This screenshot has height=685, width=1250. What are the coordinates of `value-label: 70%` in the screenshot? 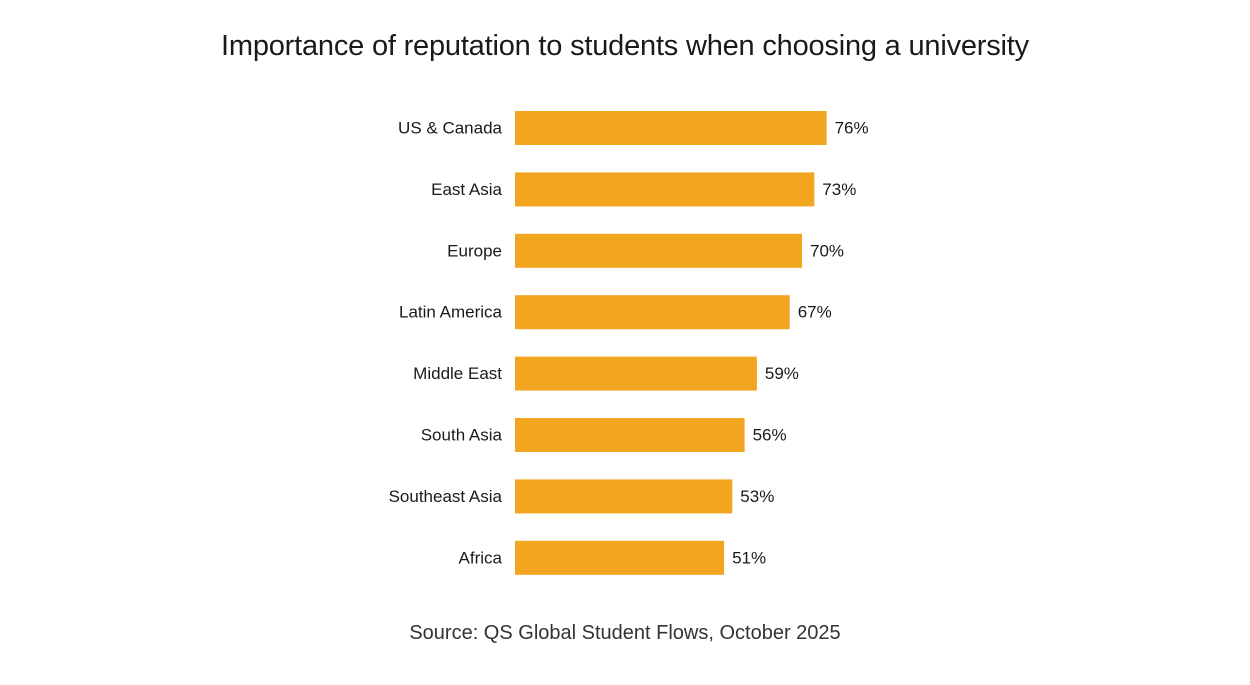 It's located at (827, 250).